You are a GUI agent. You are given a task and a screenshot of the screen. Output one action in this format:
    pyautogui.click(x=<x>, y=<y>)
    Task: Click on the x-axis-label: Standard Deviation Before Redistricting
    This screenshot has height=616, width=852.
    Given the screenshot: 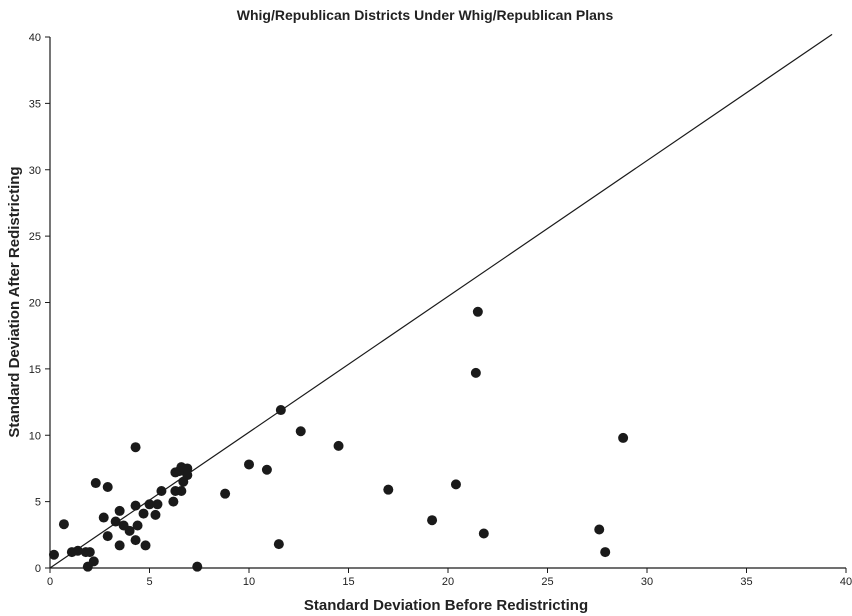 What is the action you would take?
    pyautogui.click(x=446, y=605)
    